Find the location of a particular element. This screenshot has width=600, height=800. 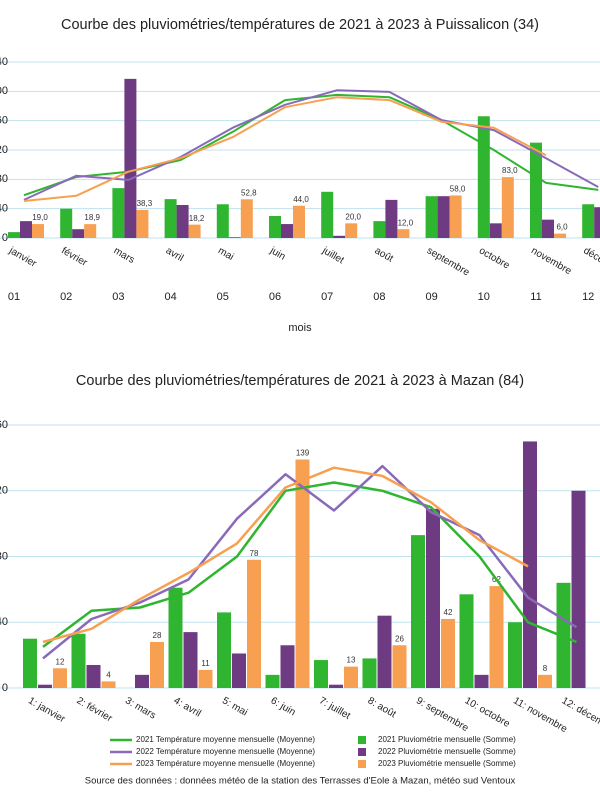

x-tick-label: février is located at coordinates (74, 257).